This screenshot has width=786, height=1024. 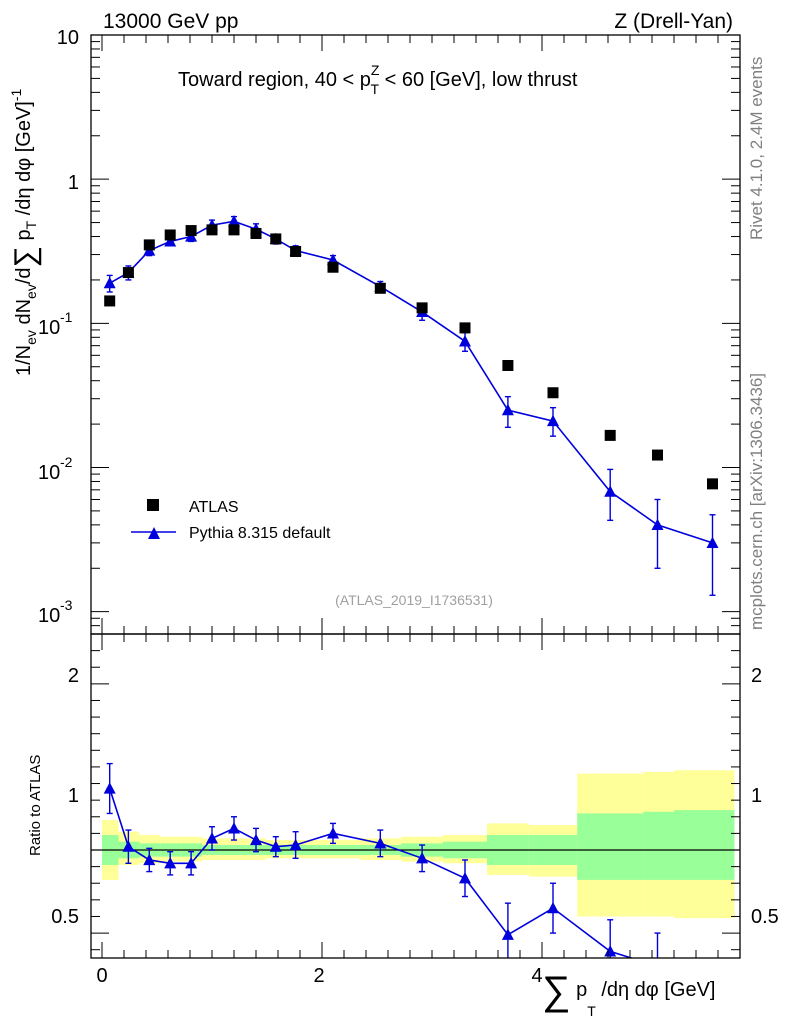 What do you see at coordinates (73, 183) in the screenshot?
I see `y-tick-label-1: 1` at bounding box center [73, 183].